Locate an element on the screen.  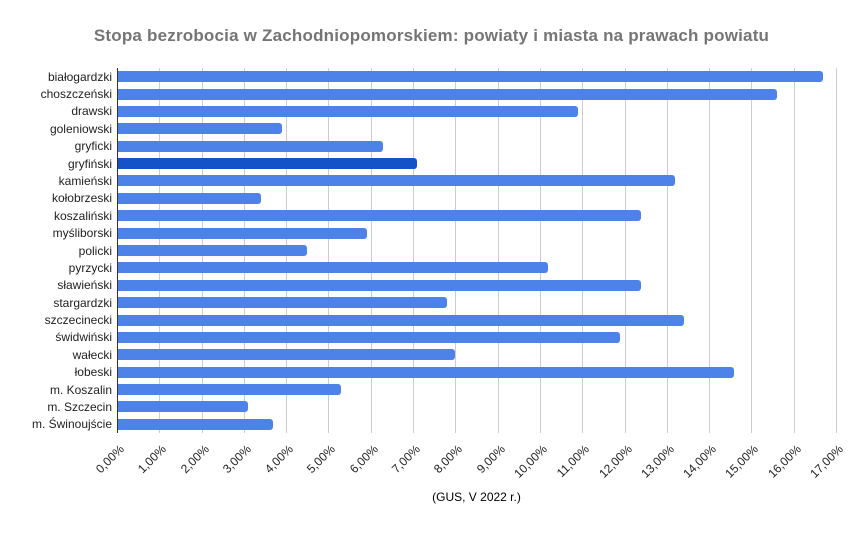
category-label: m. Koszalin is located at coordinates (80, 389).